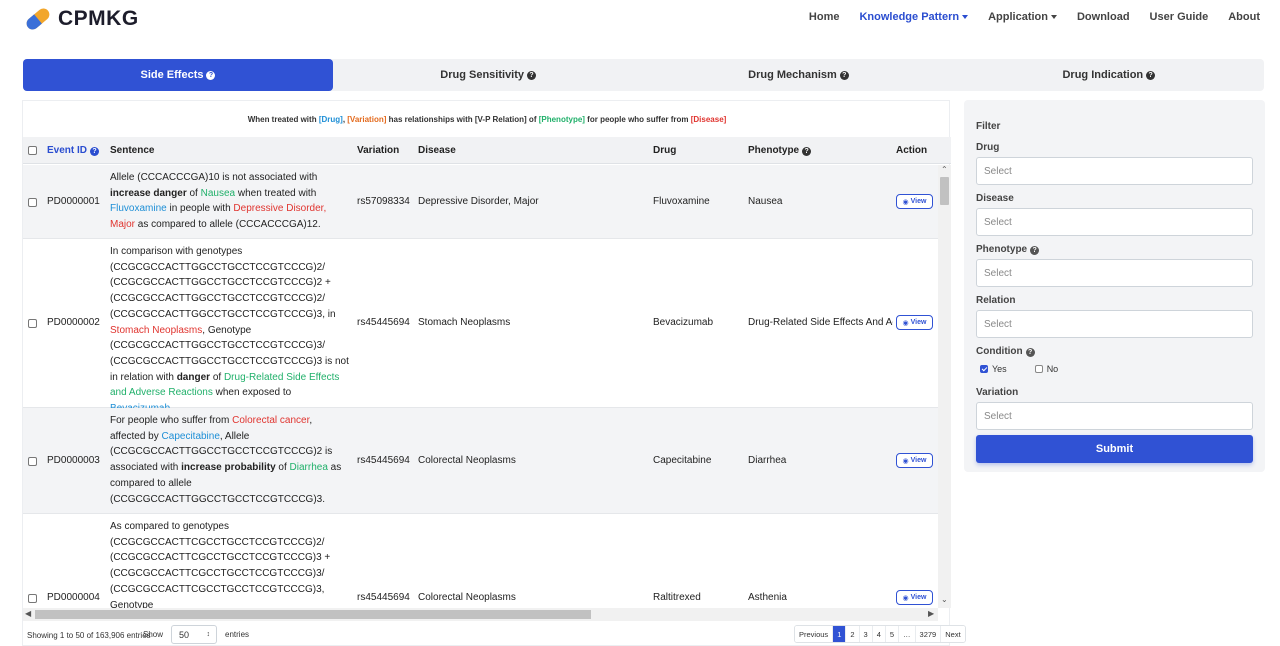 The width and height of the screenshot is (1280, 646). I want to click on header-disease: Disease, so click(437, 150).